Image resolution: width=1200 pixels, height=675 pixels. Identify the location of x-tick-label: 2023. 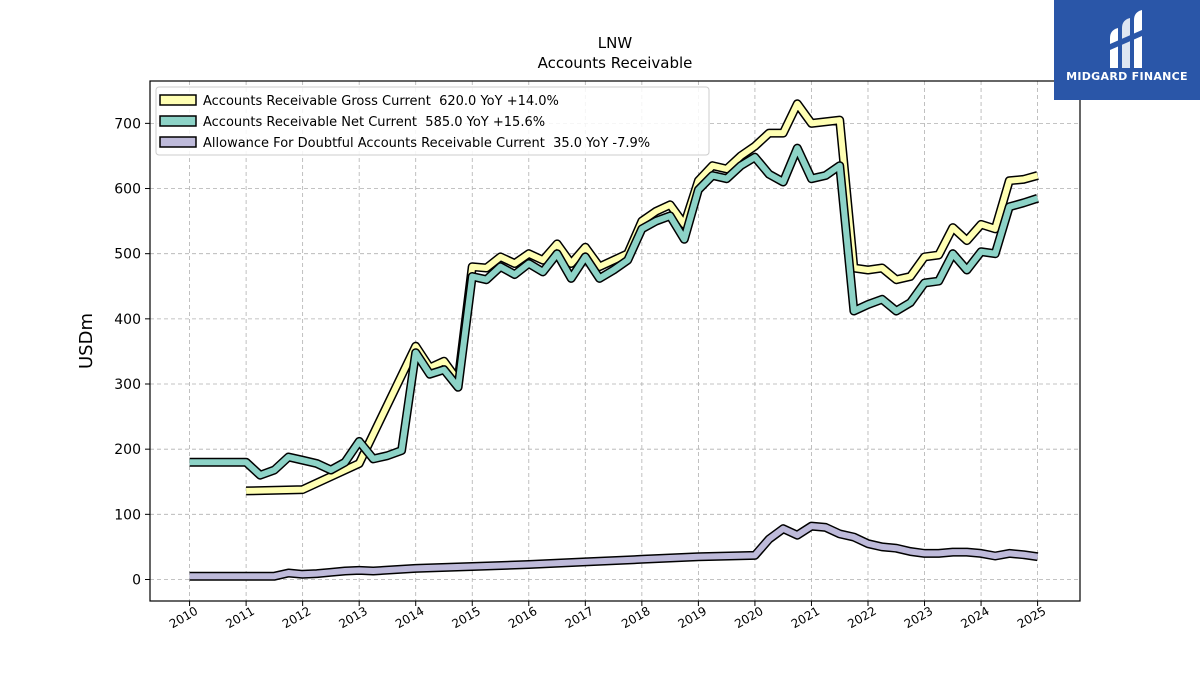
(918, 617).